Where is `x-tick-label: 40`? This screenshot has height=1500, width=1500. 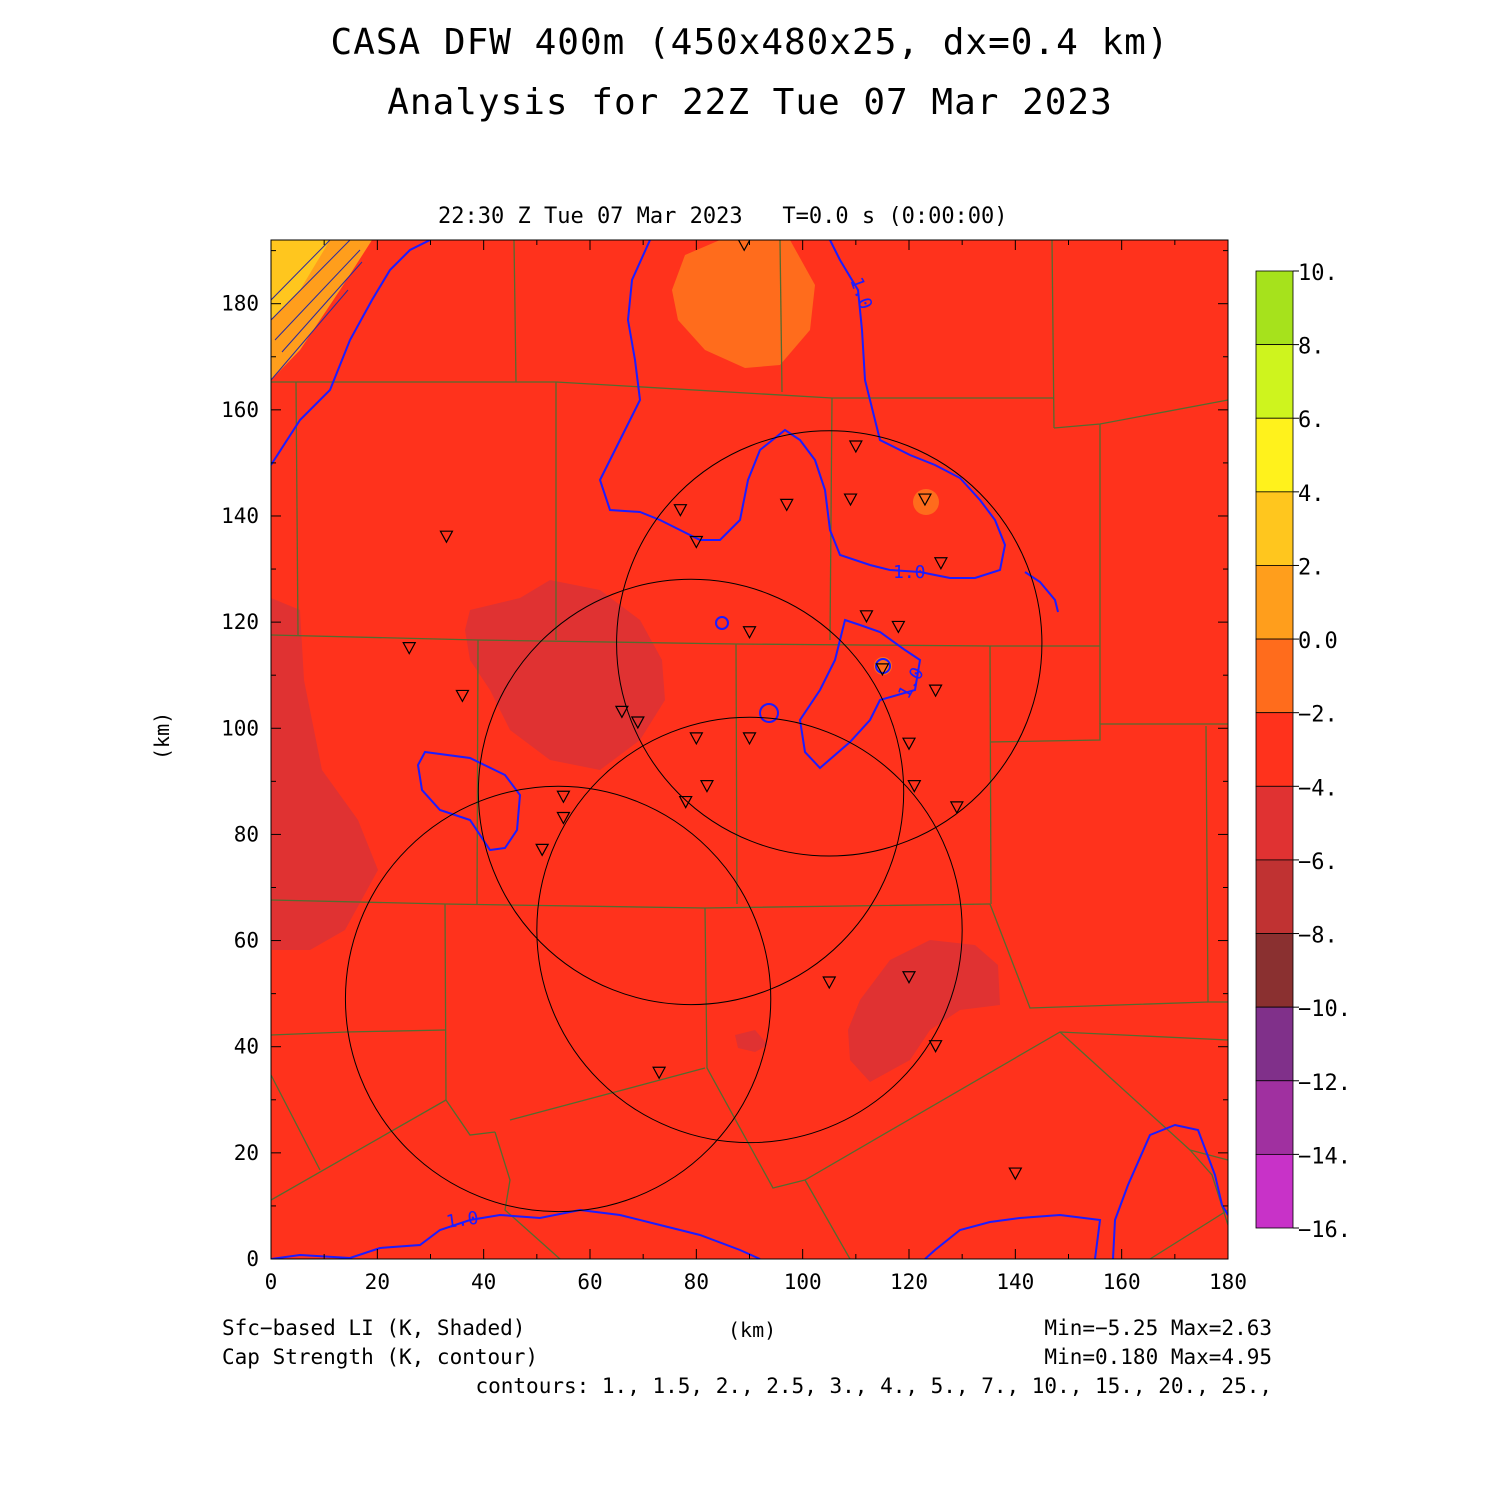 x-tick-label: 40 is located at coordinates (483, 1282).